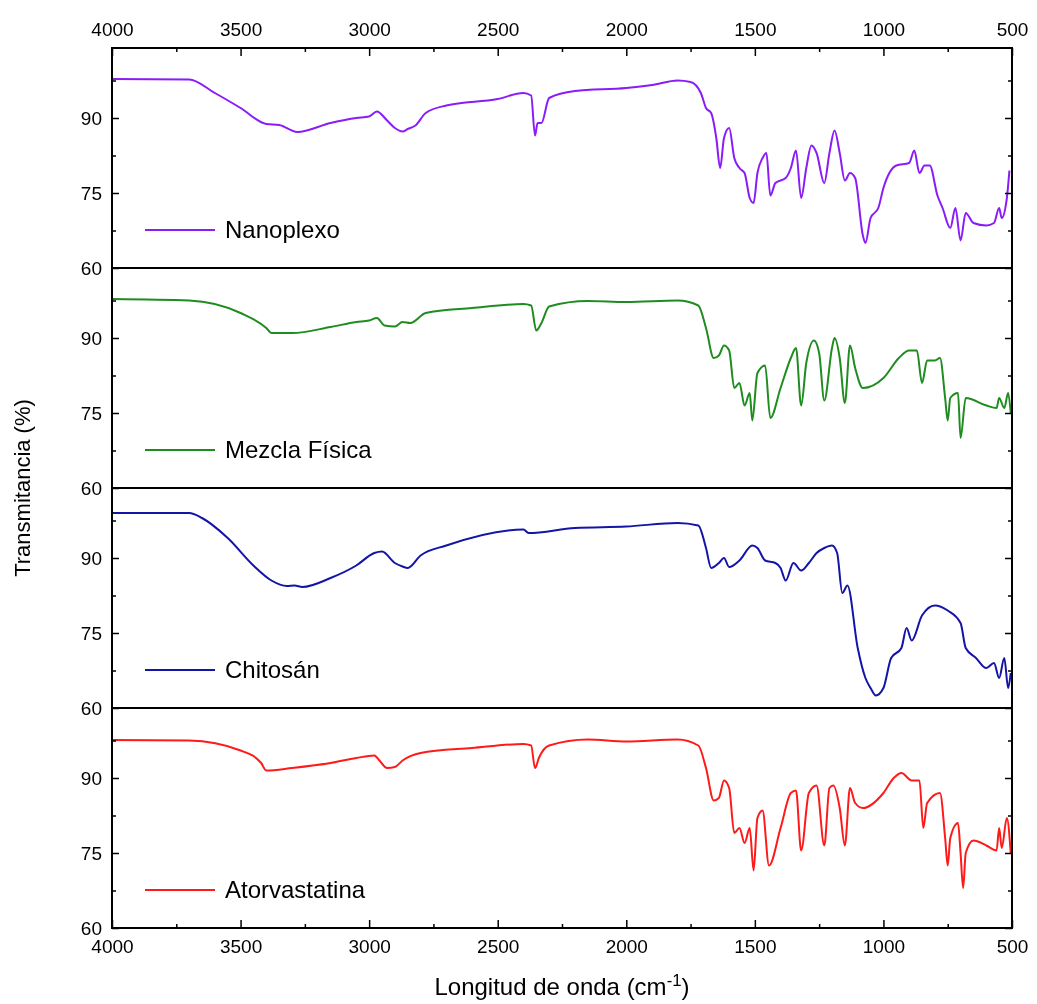  I want to click on x-tick-label: 2000, so click(626, 947).